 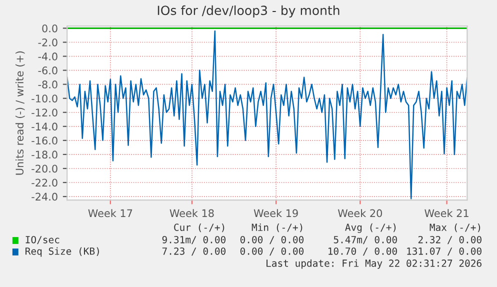 What do you see at coordinates (45, 196) in the screenshot?
I see `y-tick-label: -24.0` at bounding box center [45, 196].